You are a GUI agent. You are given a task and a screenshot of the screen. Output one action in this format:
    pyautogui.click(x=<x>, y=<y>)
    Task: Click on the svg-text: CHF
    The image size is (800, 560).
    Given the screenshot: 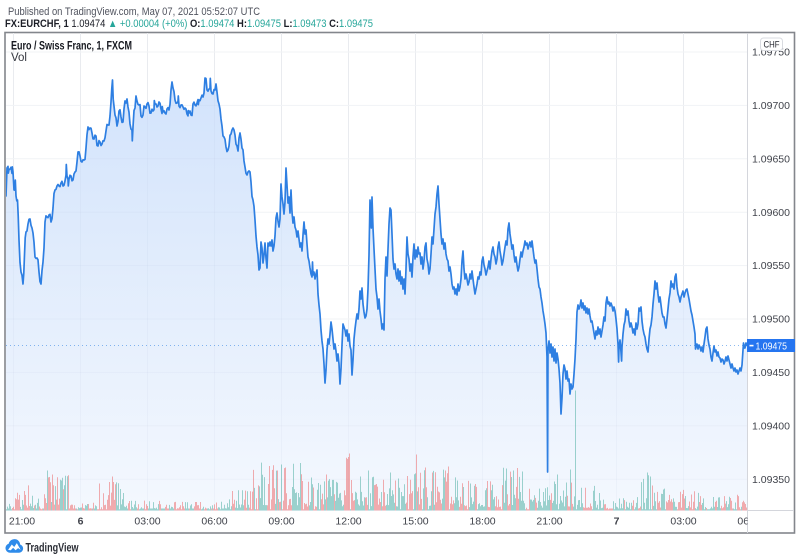 What is the action you would take?
    pyautogui.click(x=772, y=45)
    